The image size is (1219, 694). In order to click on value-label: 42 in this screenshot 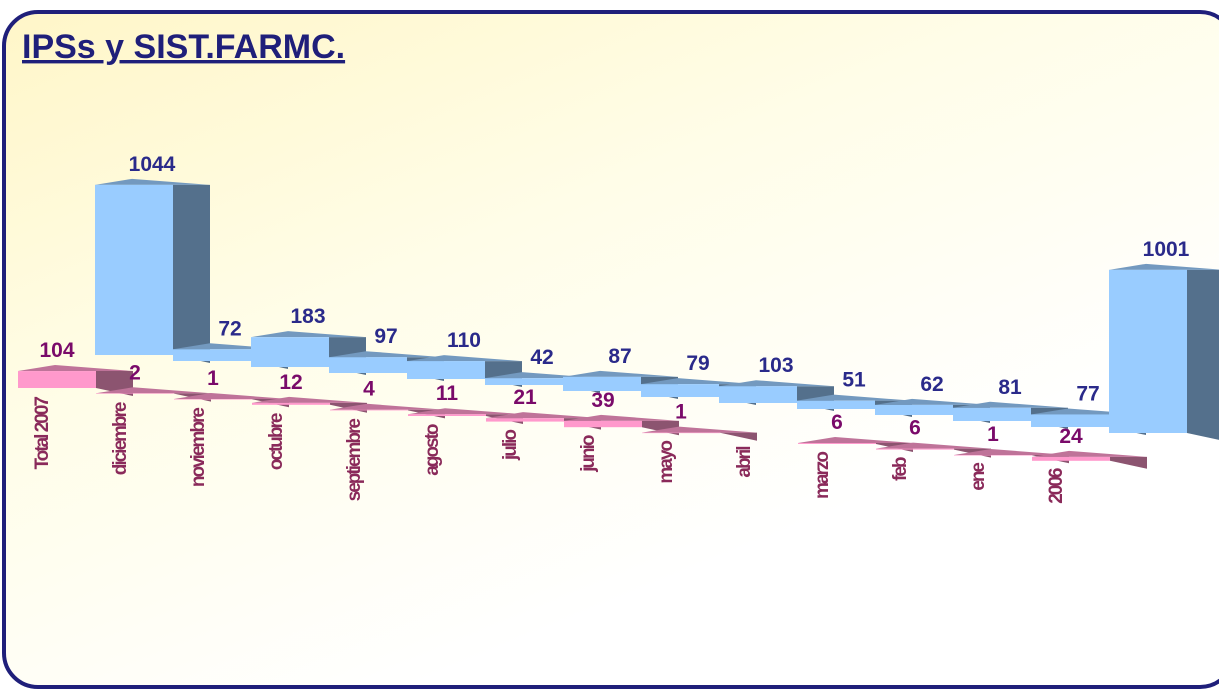, I will do `click(541, 357)`.